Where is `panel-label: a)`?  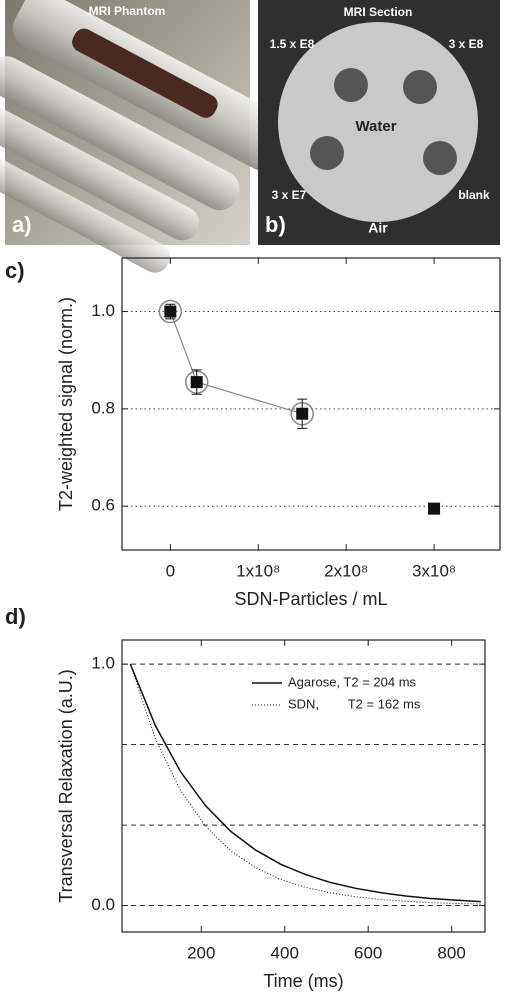 panel-label: a) is located at coordinates (22, 224).